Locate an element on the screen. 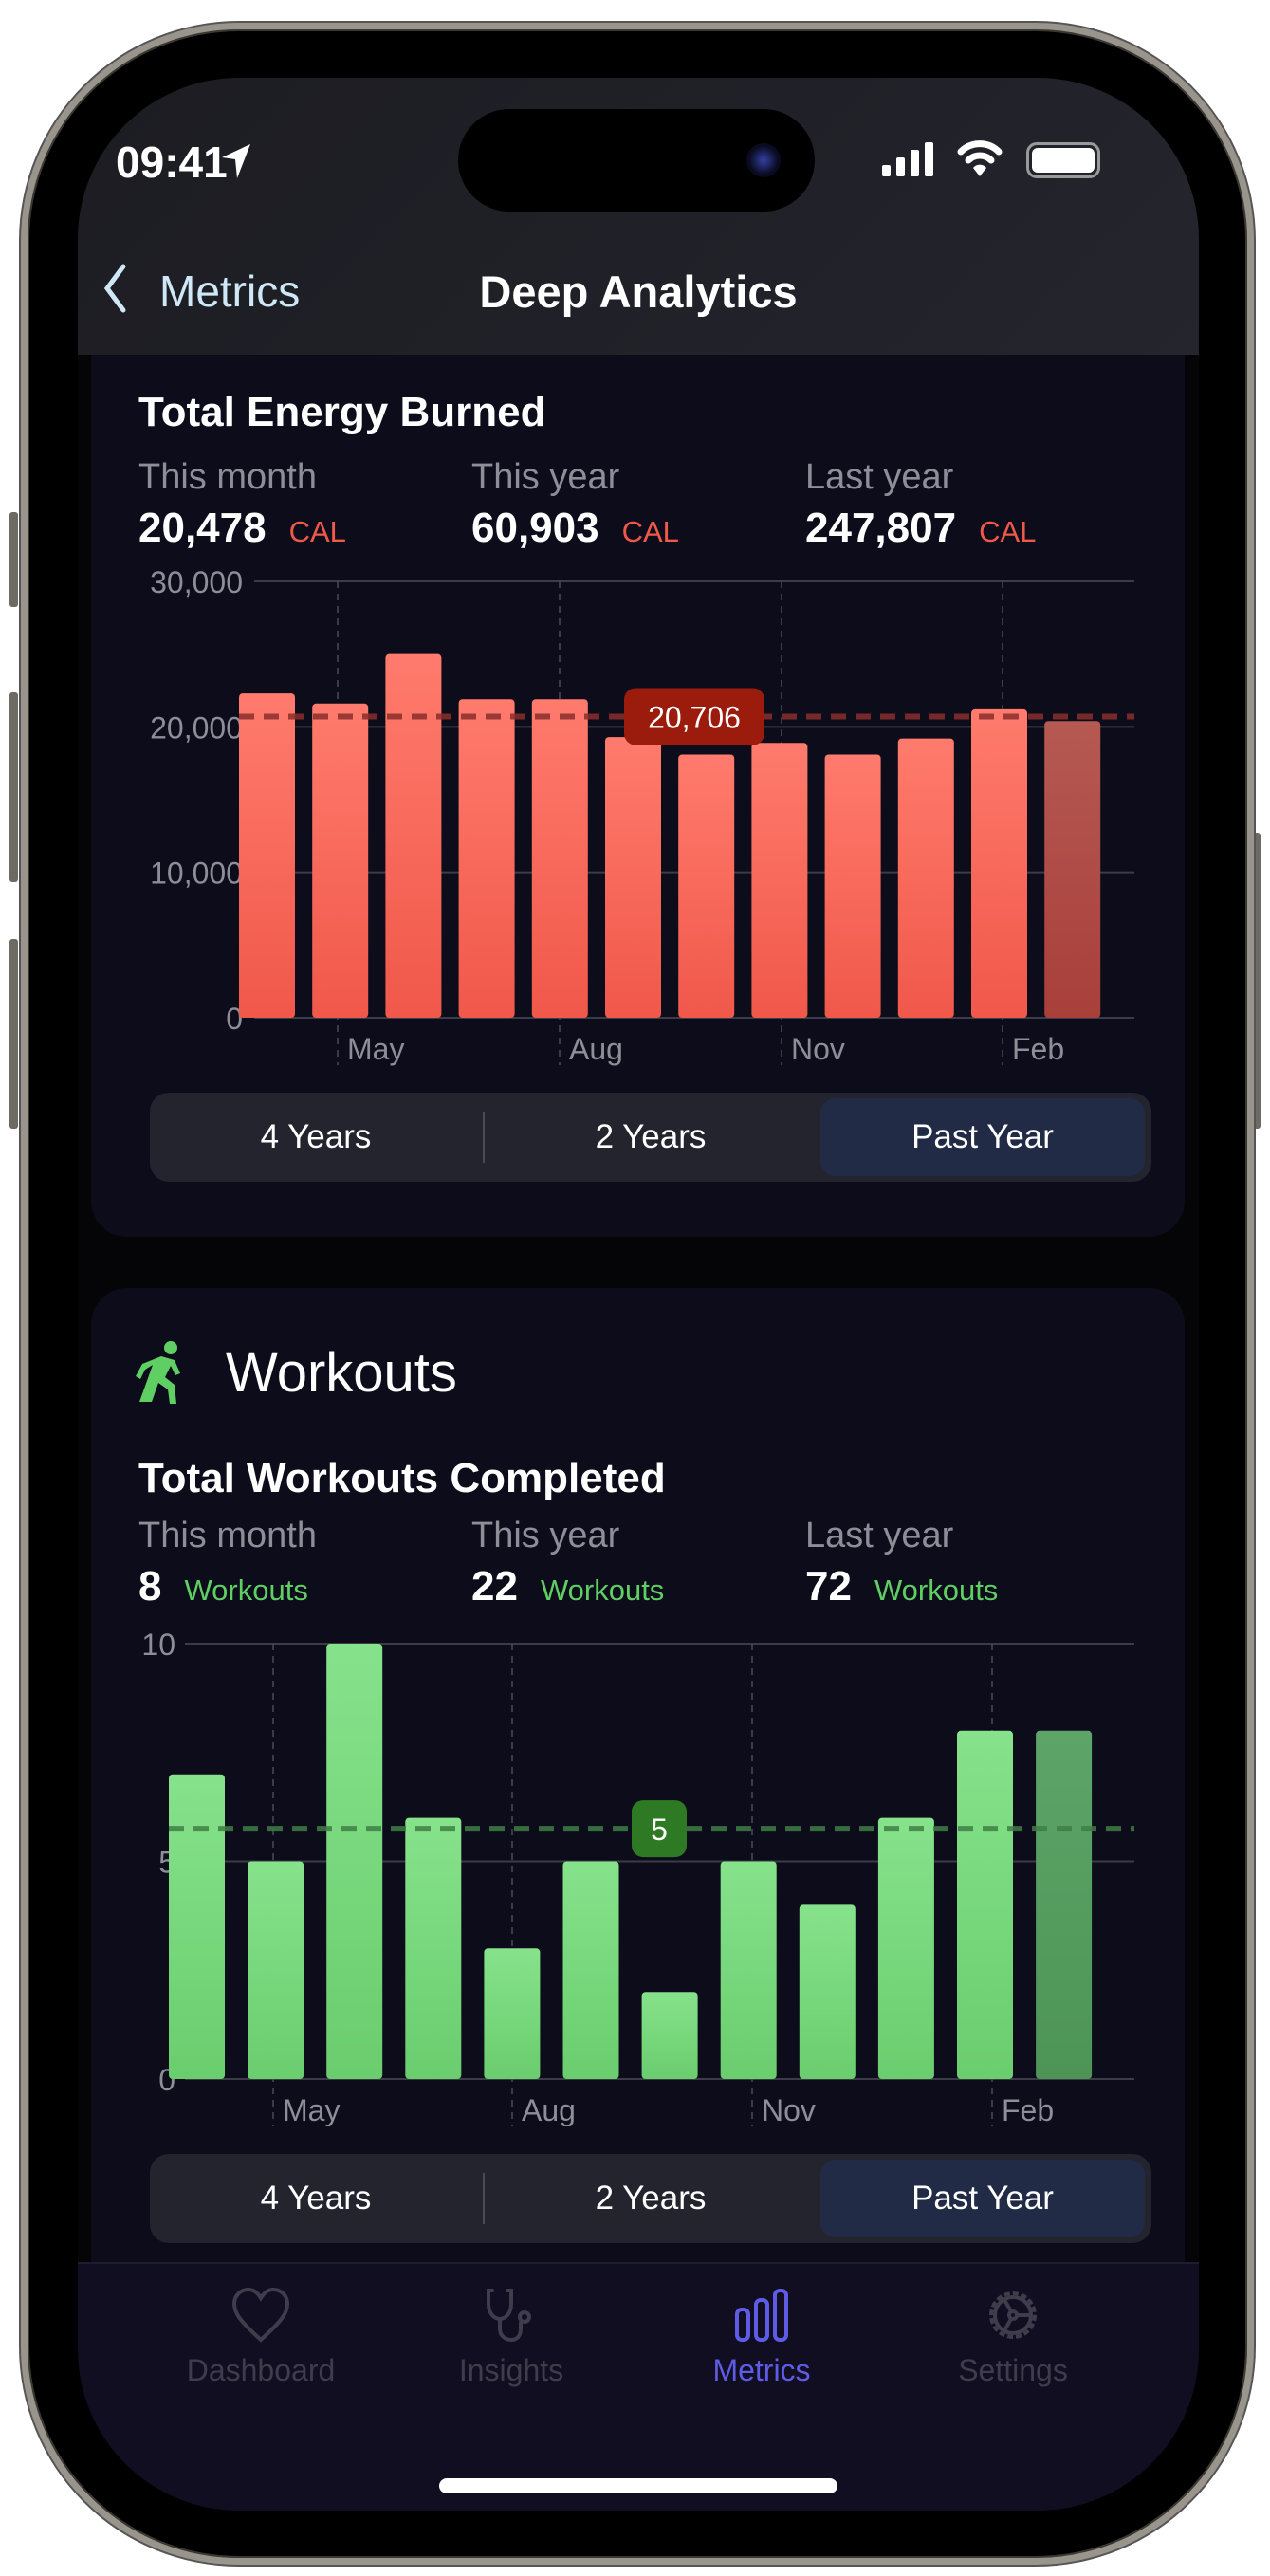  back-button: Metrics is located at coordinates (230, 291).